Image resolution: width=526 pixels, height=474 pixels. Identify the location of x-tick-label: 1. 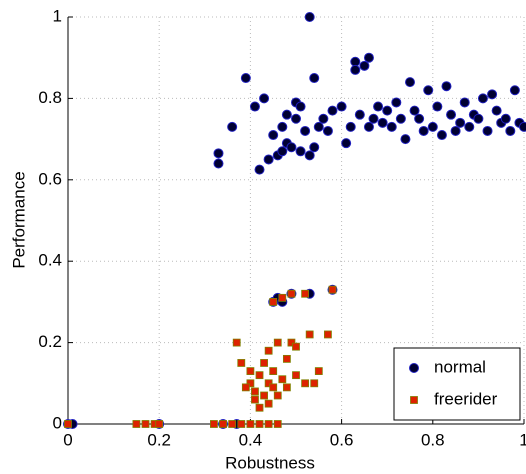
(522, 439).